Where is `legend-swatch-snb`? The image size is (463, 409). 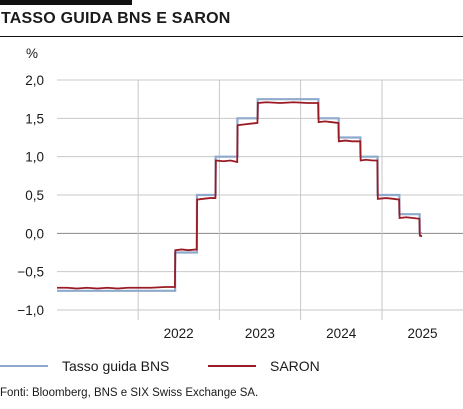 legend-swatch-snb is located at coordinates (24, 366).